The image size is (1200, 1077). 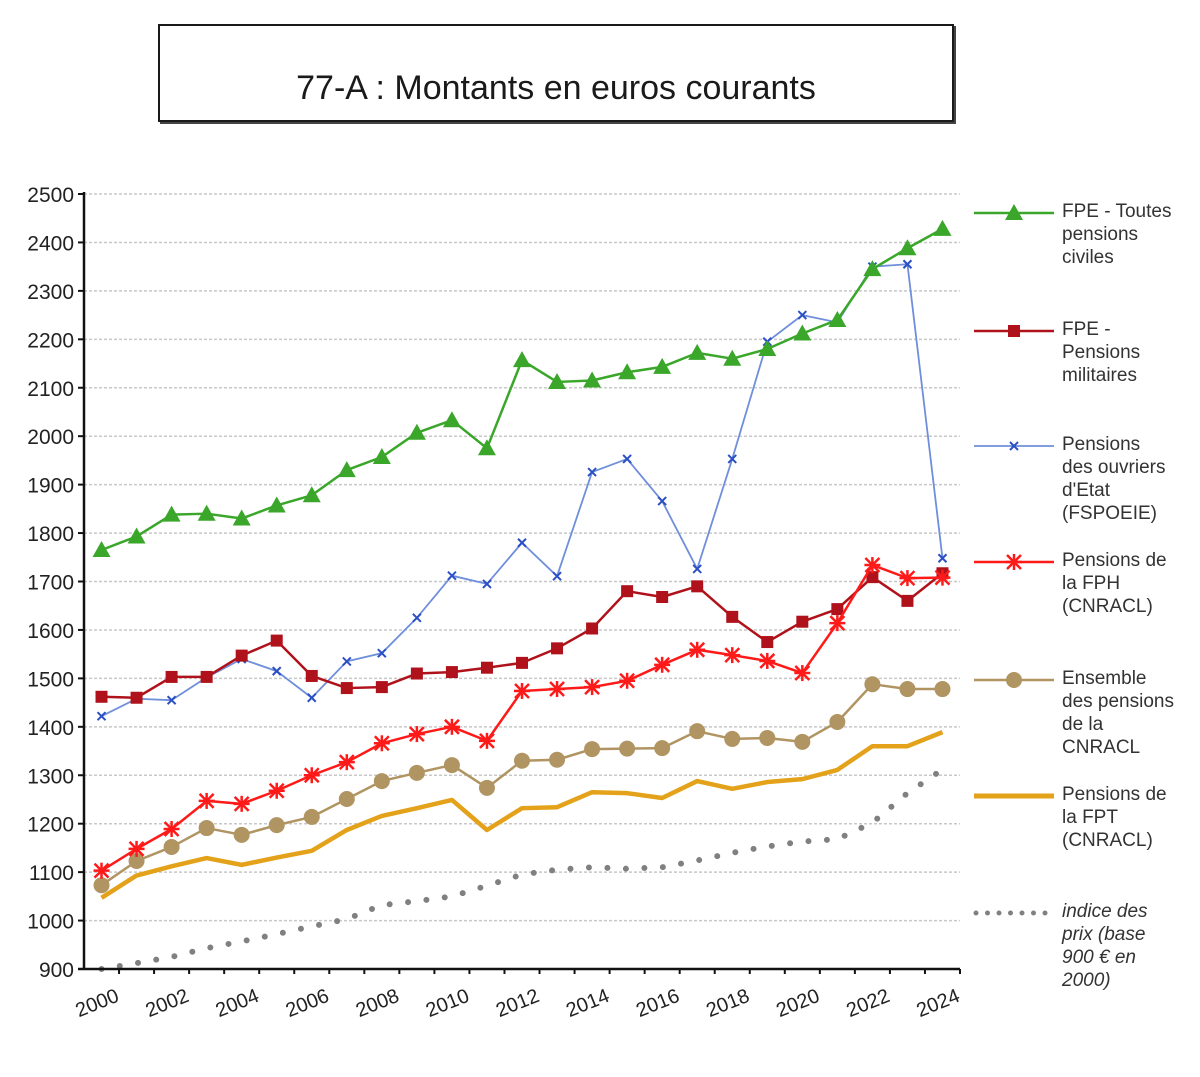 What do you see at coordinates (50, 437) in the screenshot?
I see `y-tick-label: 2000` at bounding box center [50, 437].